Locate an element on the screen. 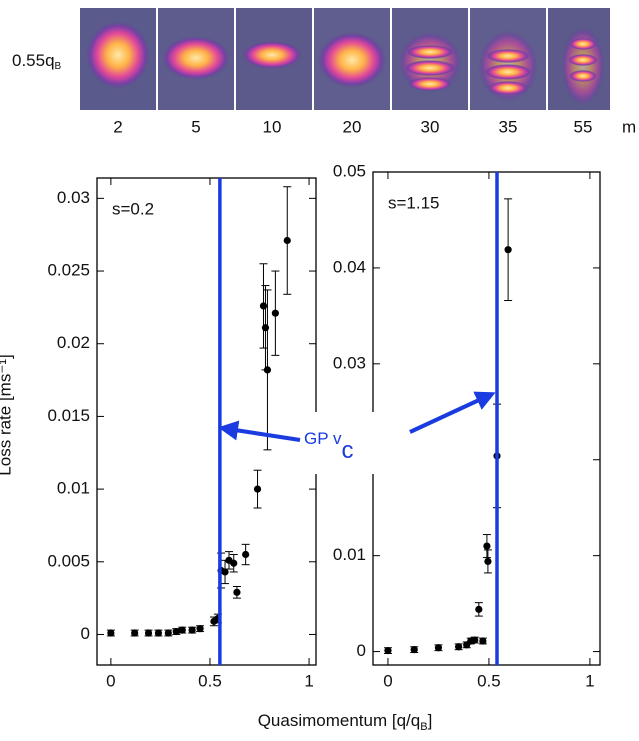  y-tick-label: 0.015 is located at coordinates (68, 415).